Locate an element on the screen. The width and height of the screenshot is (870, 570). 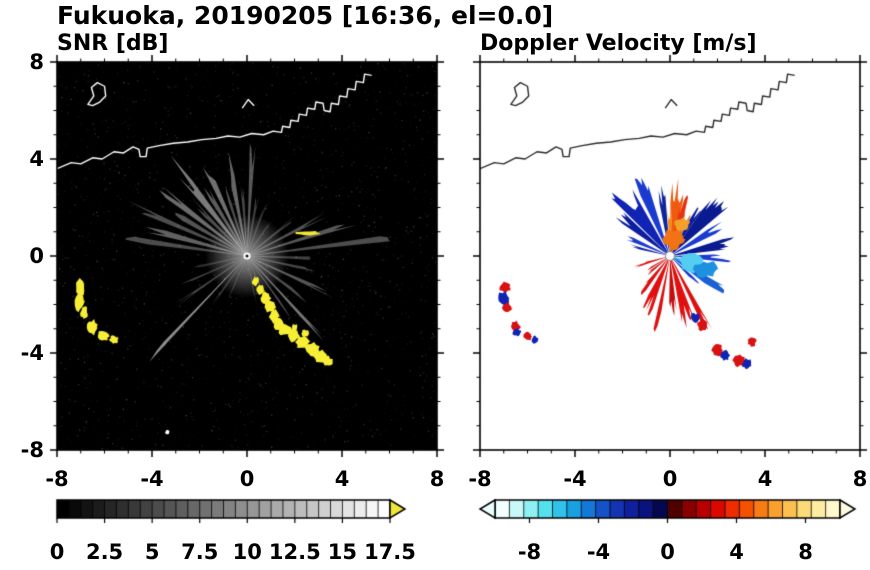
snr-colorbar-tick-label: 2.5 is located at coordinates (104, 552).